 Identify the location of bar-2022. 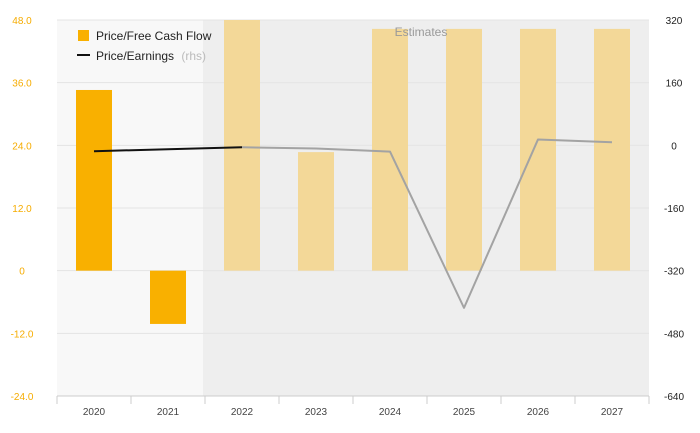
(242, 145).